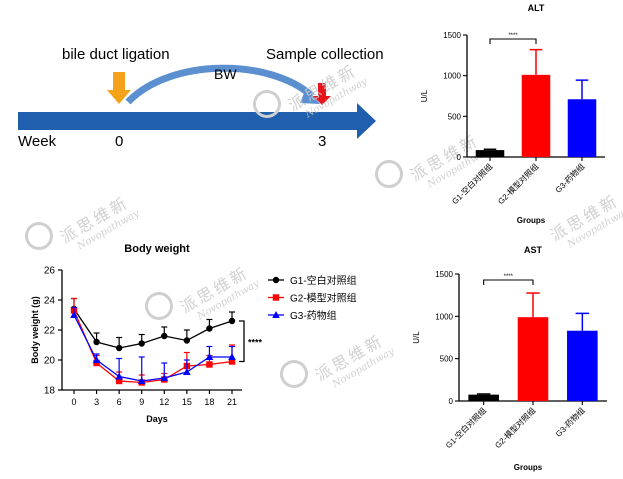  Describe the element at coordinates (141, 402) in the screenshot. I see `x-tick-label: 9` at that location.